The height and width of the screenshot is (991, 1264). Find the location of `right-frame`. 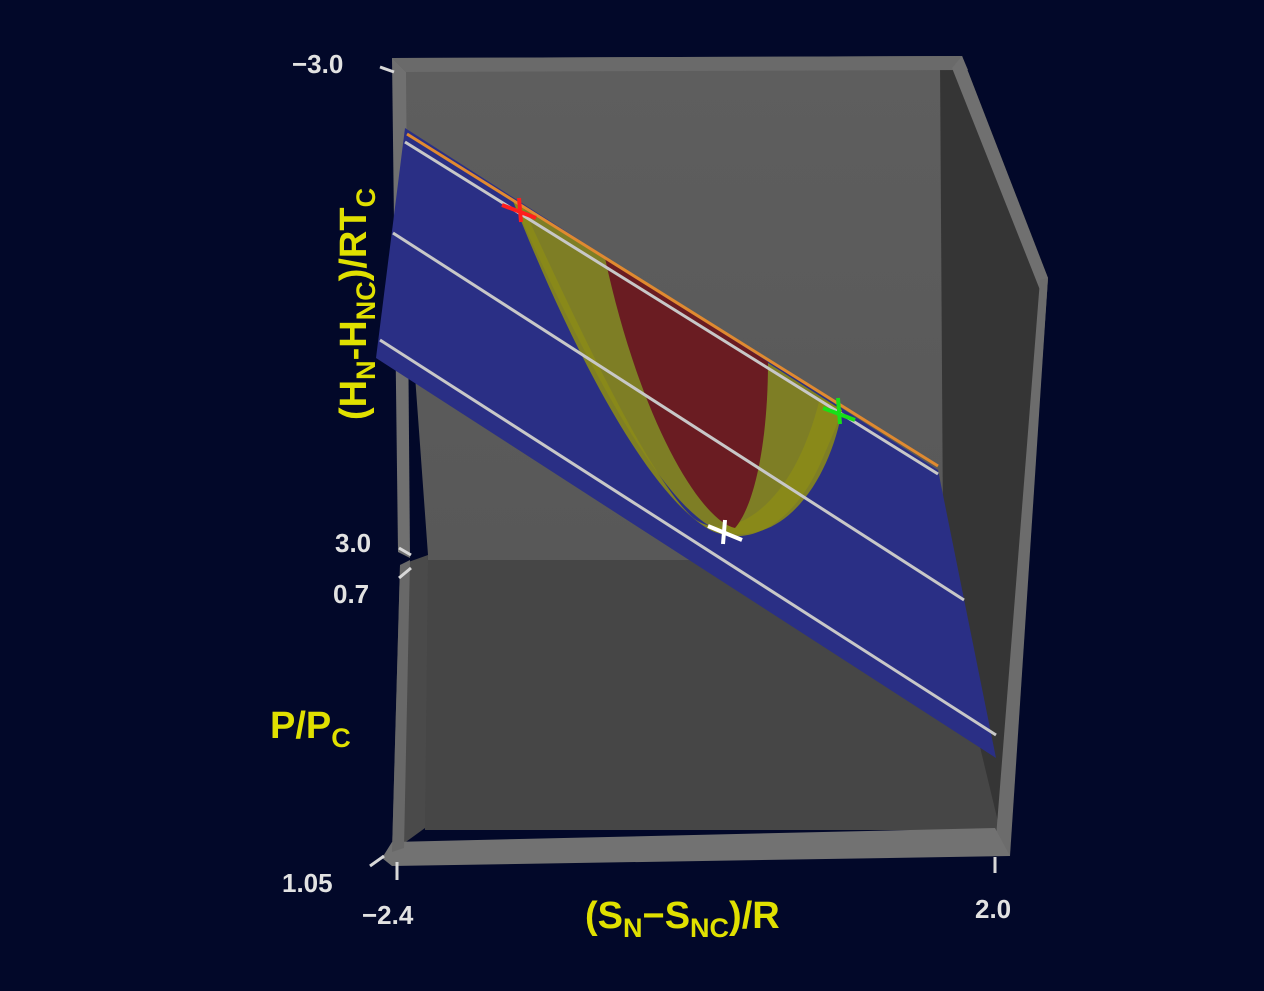

right-frame is located at coordinates (1000, 173).